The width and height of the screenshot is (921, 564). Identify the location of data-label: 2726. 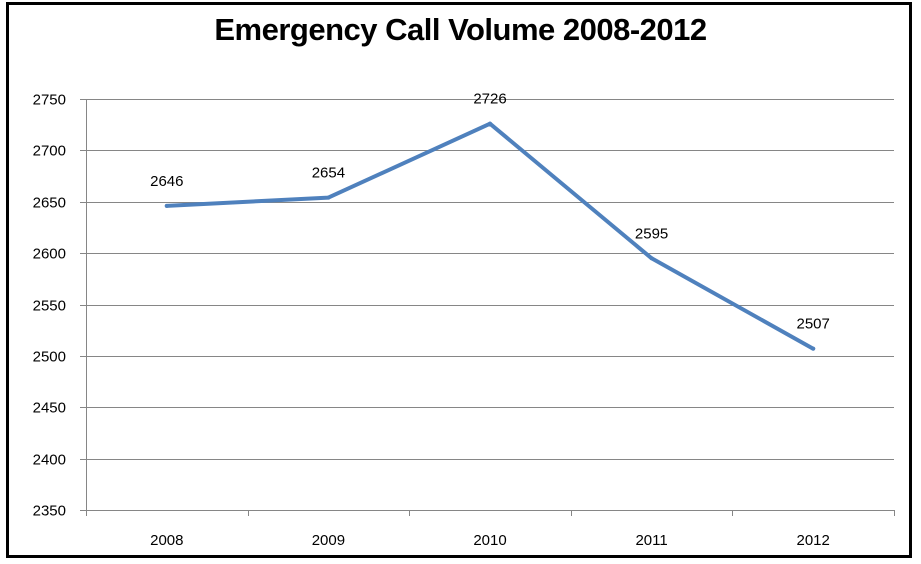
(489, 99).